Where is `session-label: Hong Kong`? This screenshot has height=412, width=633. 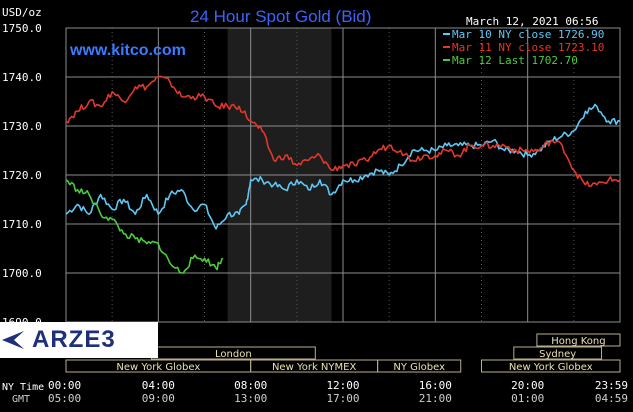 session-label: Hong Kong is located at coordinates (578, 341).